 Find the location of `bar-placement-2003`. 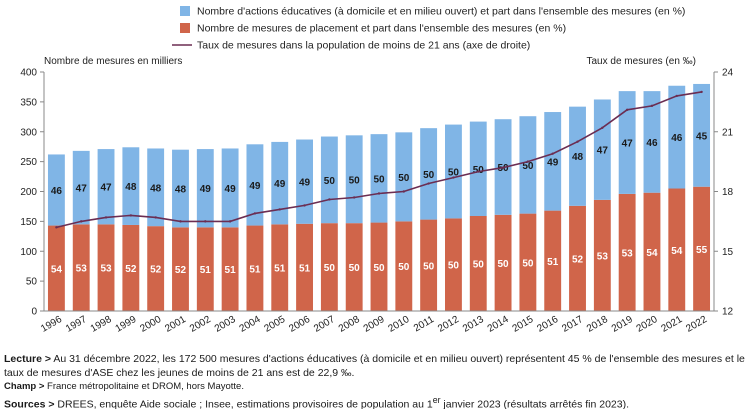

bar-placement-2003 is located at coordinates (230, 269).